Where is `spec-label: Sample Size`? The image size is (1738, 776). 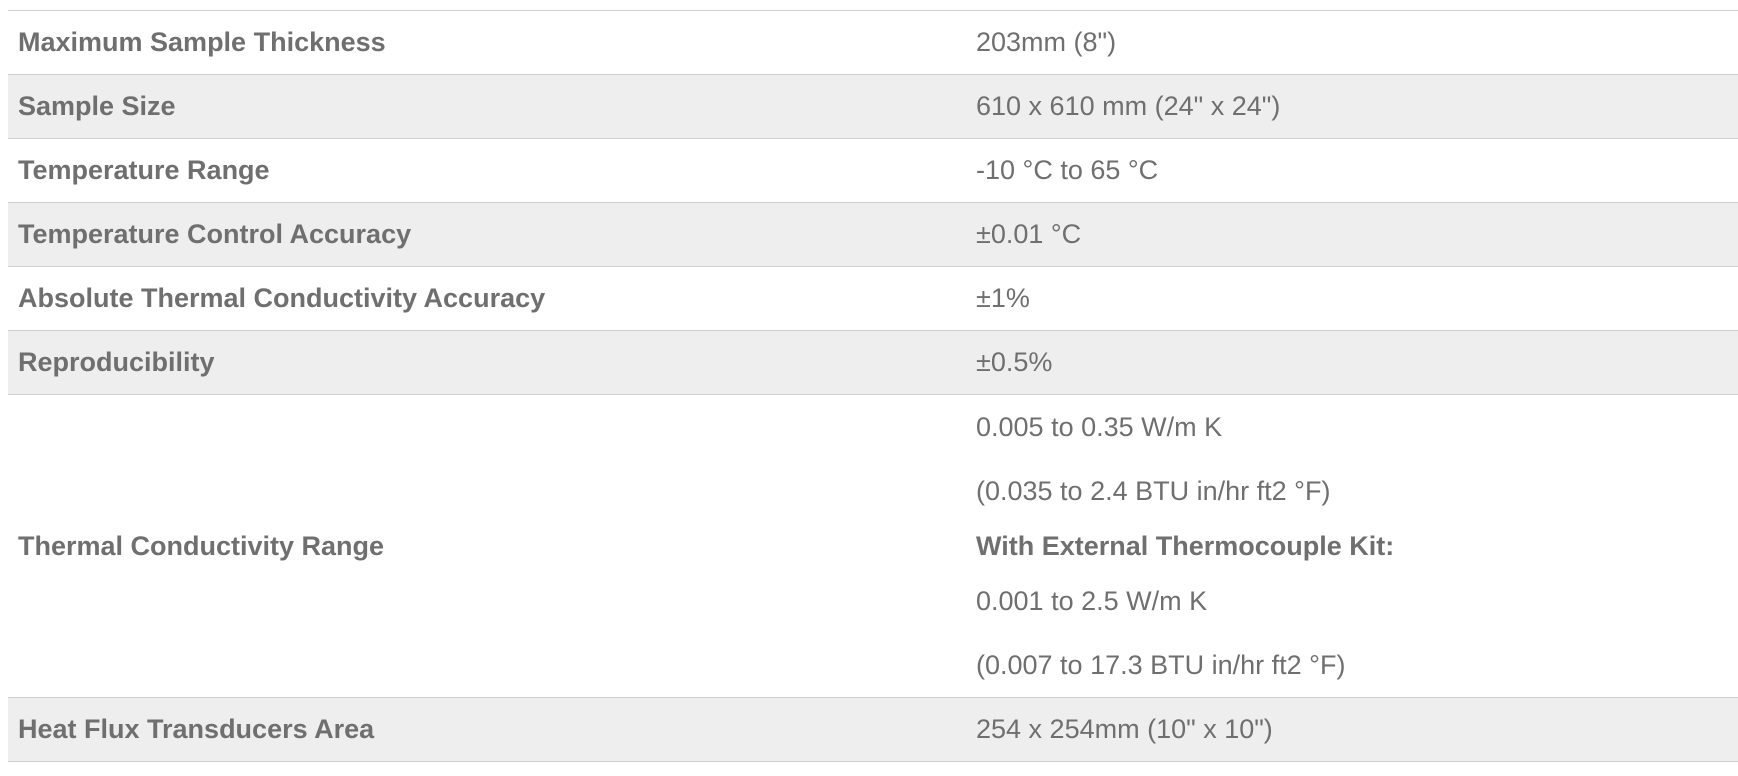
spec-label: Sample Size is located at coordinates (97, 106).